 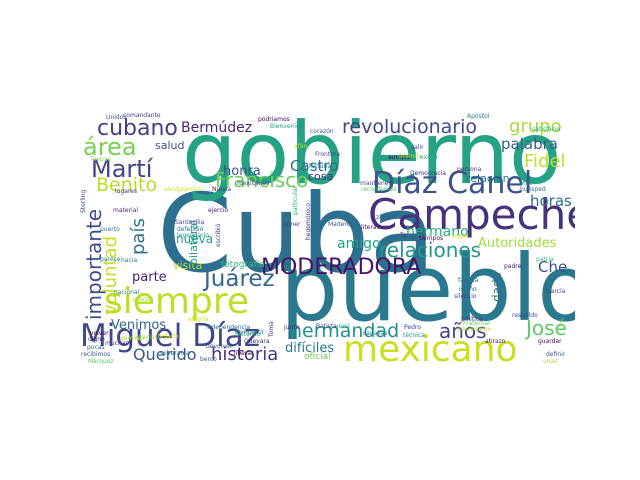 What do you see at coordinates (525, 315) in the screenshot?
I see `word: respaldo` at bounding box center [525, 315].